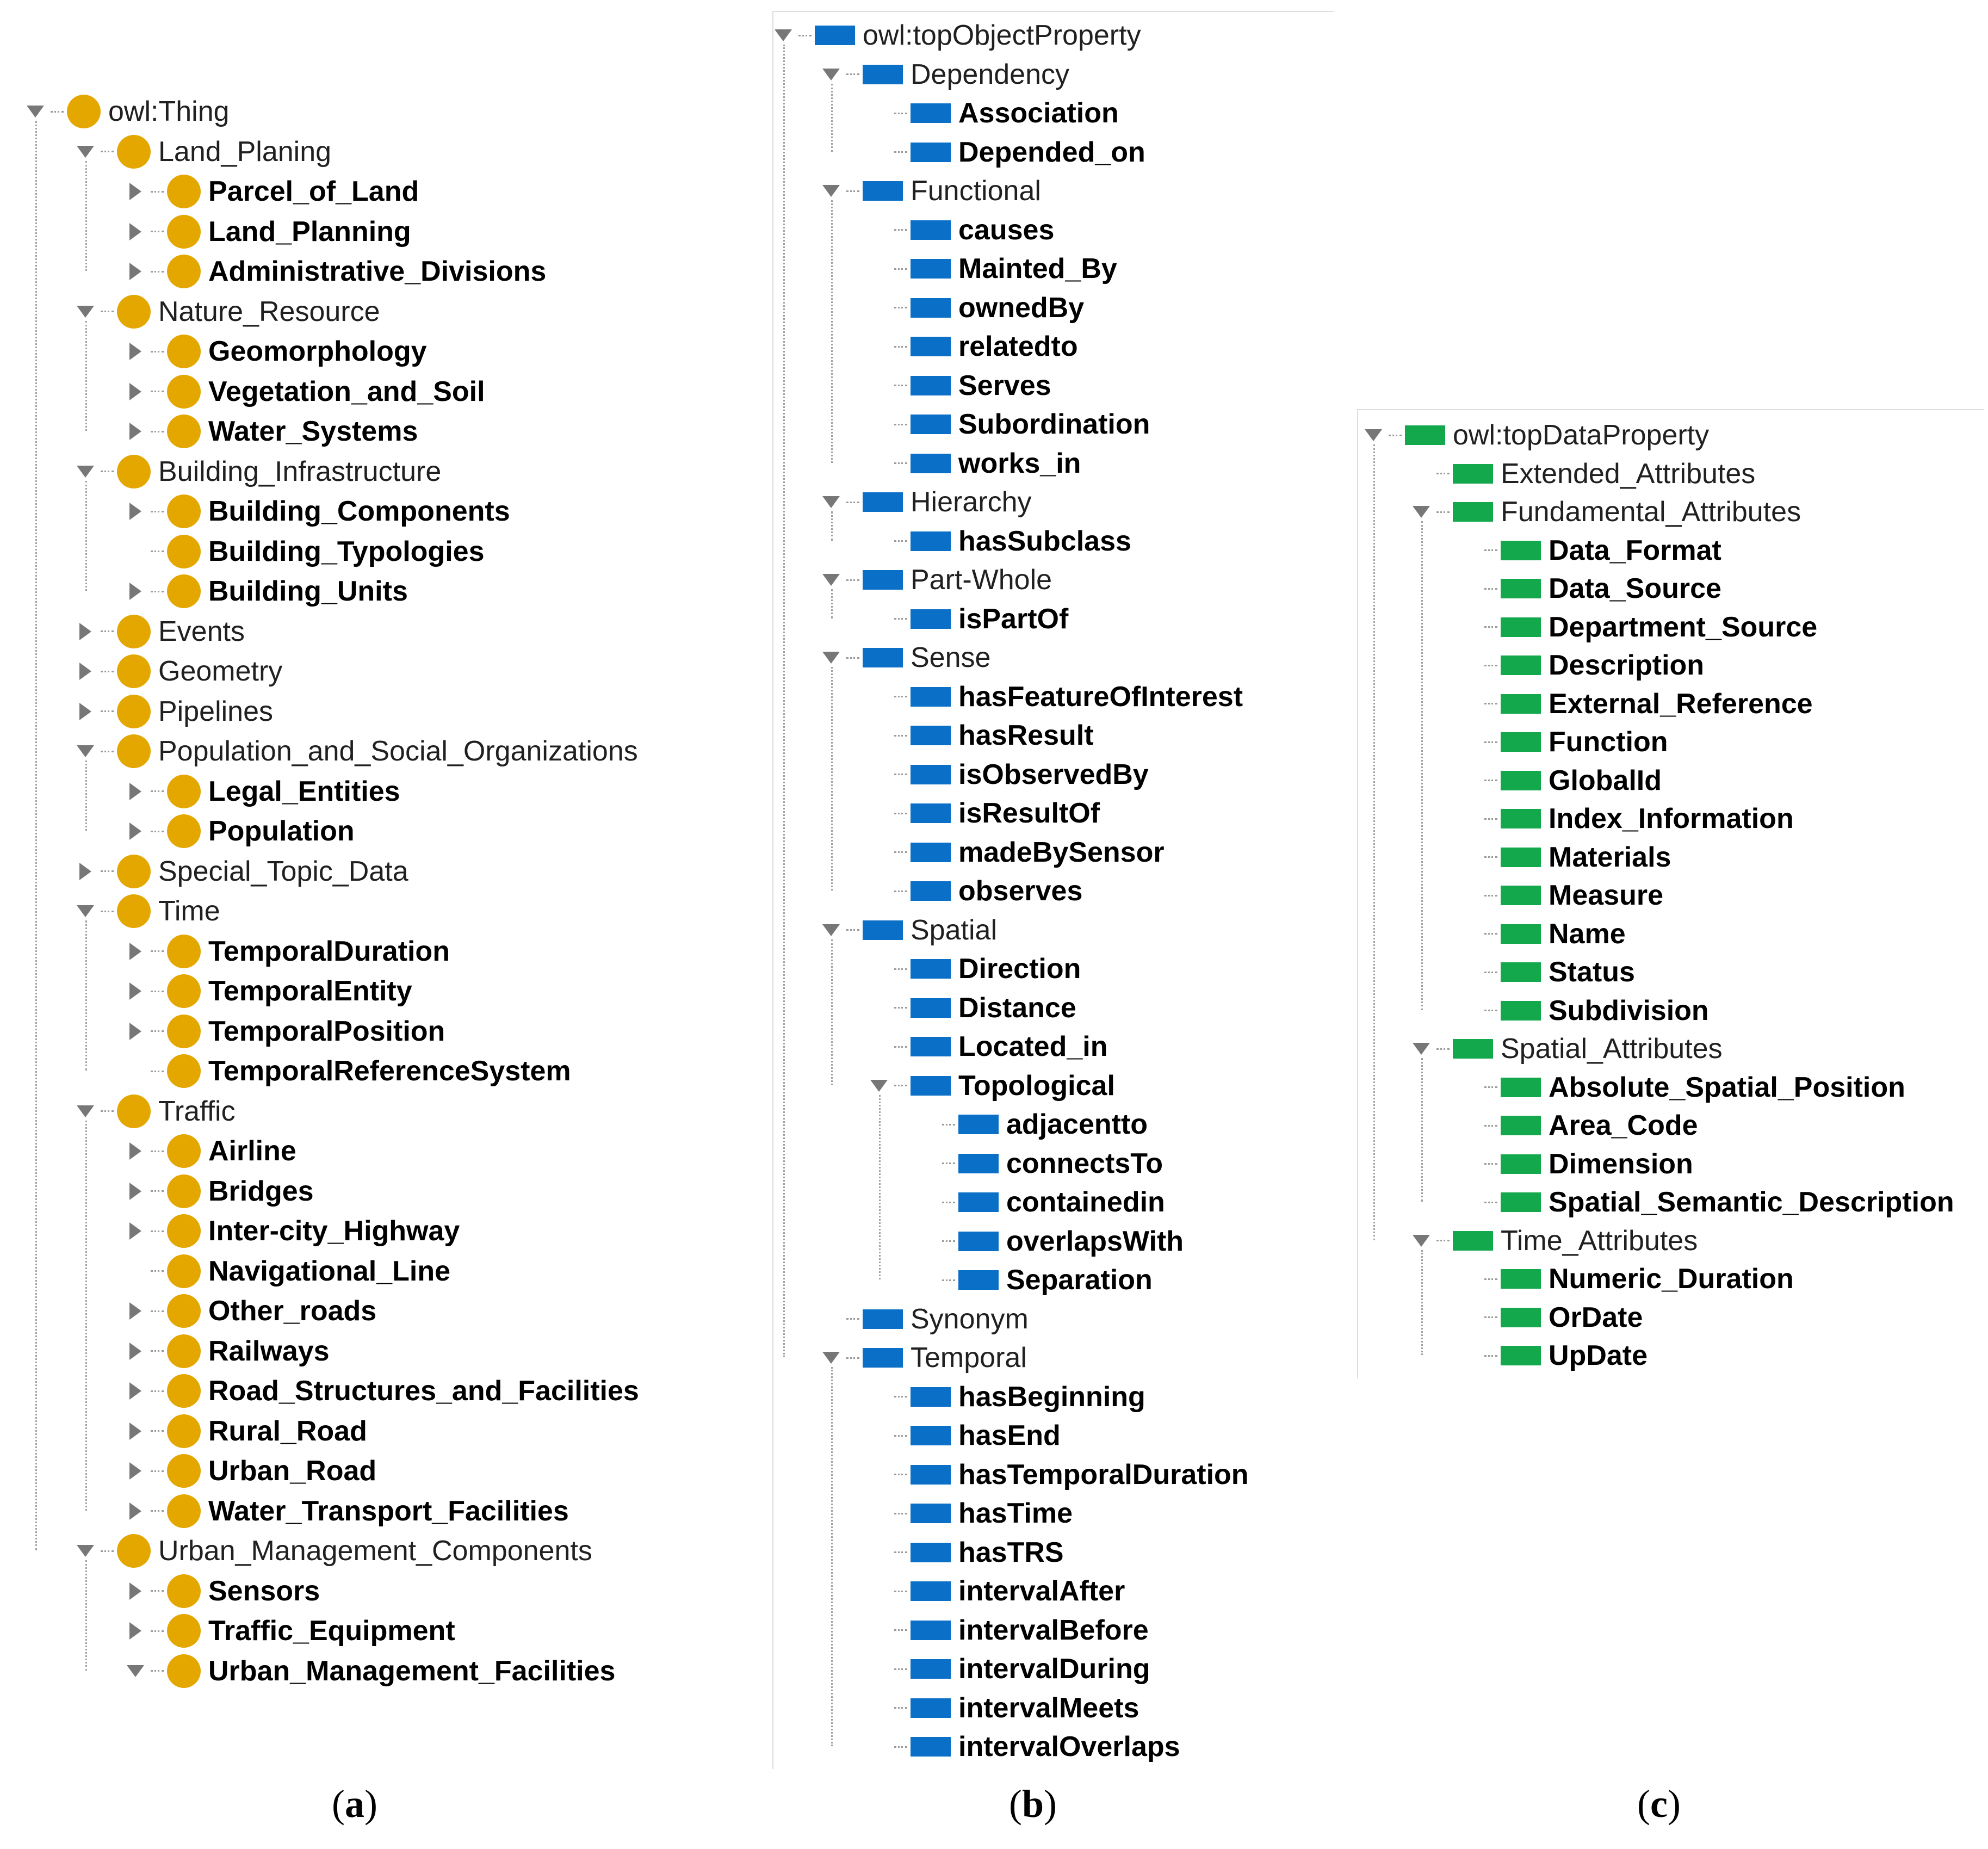  I want to click on tree-node-intervalafter: intervalAfter, so click(996, 1591).